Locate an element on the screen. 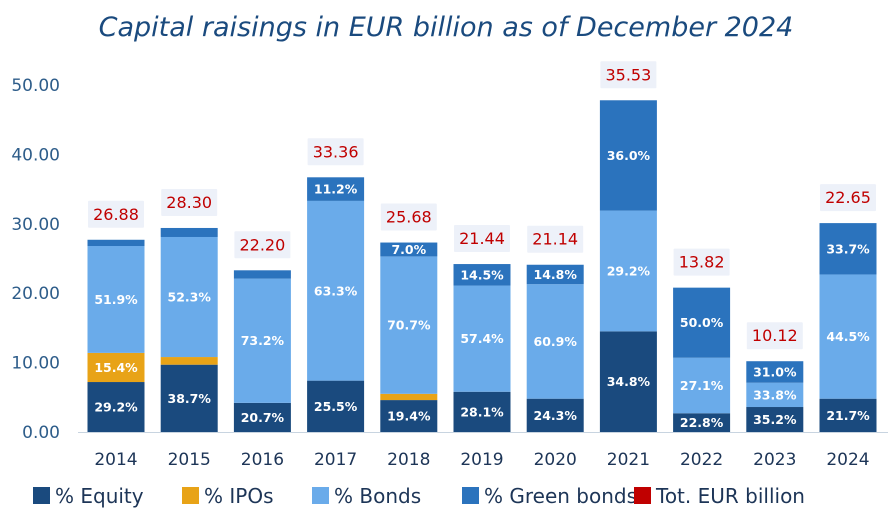 The image size is (892, 519). segment-data-label: 33.7% is located at coordinates (848, 248).